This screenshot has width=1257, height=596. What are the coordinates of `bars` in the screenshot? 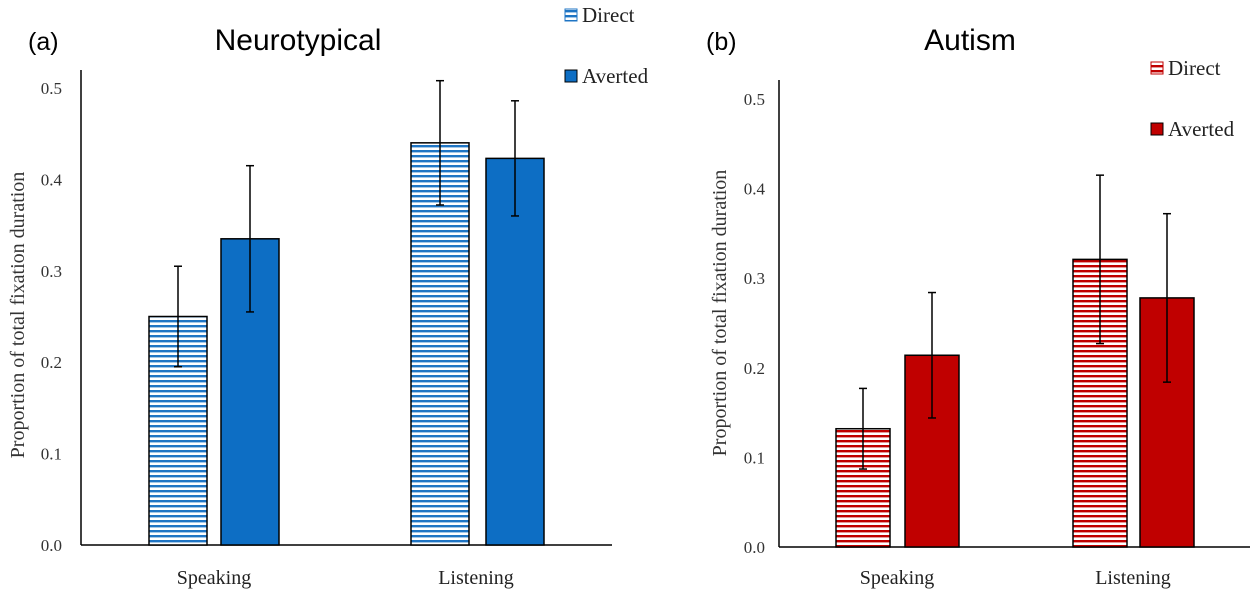 It's located at (1015, 403).